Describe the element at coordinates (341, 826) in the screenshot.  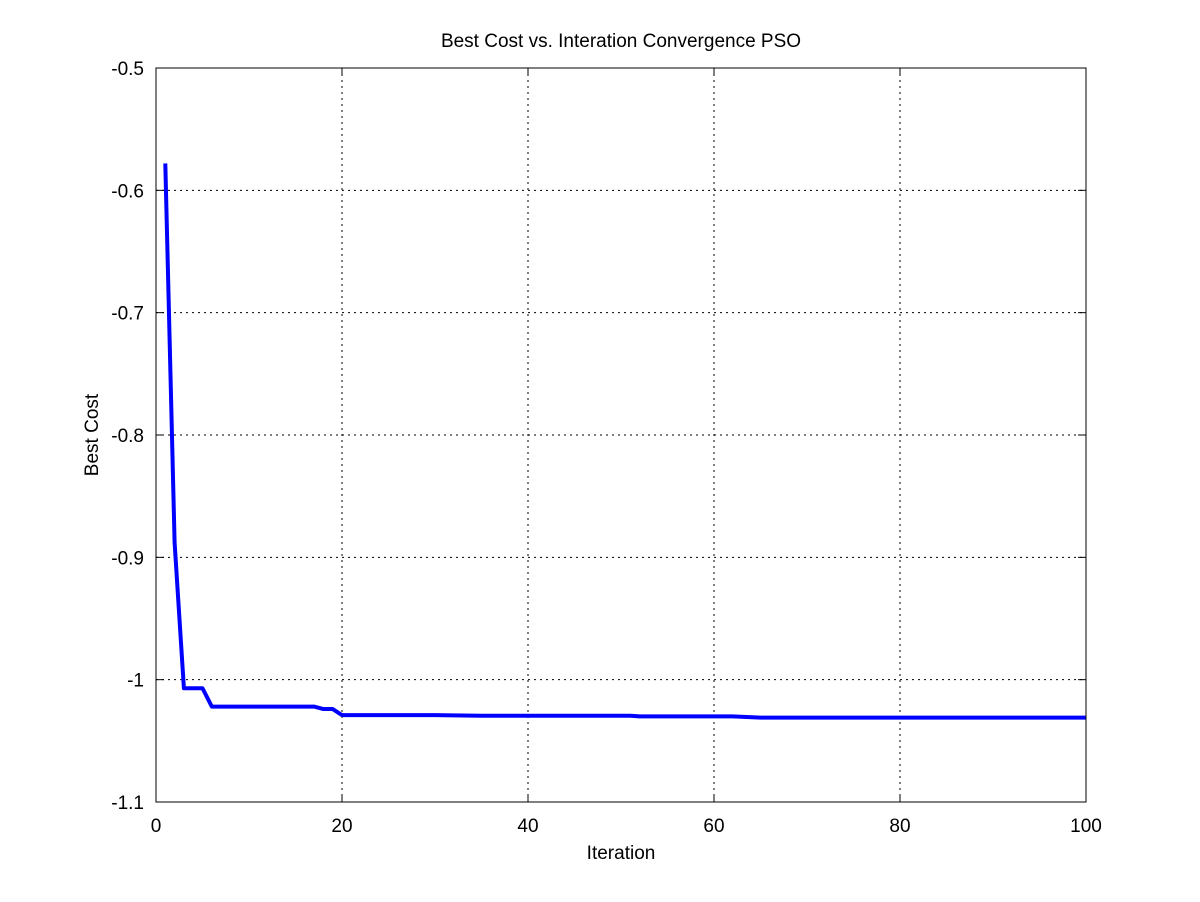
I see `x-tick-label: 20` at that location.